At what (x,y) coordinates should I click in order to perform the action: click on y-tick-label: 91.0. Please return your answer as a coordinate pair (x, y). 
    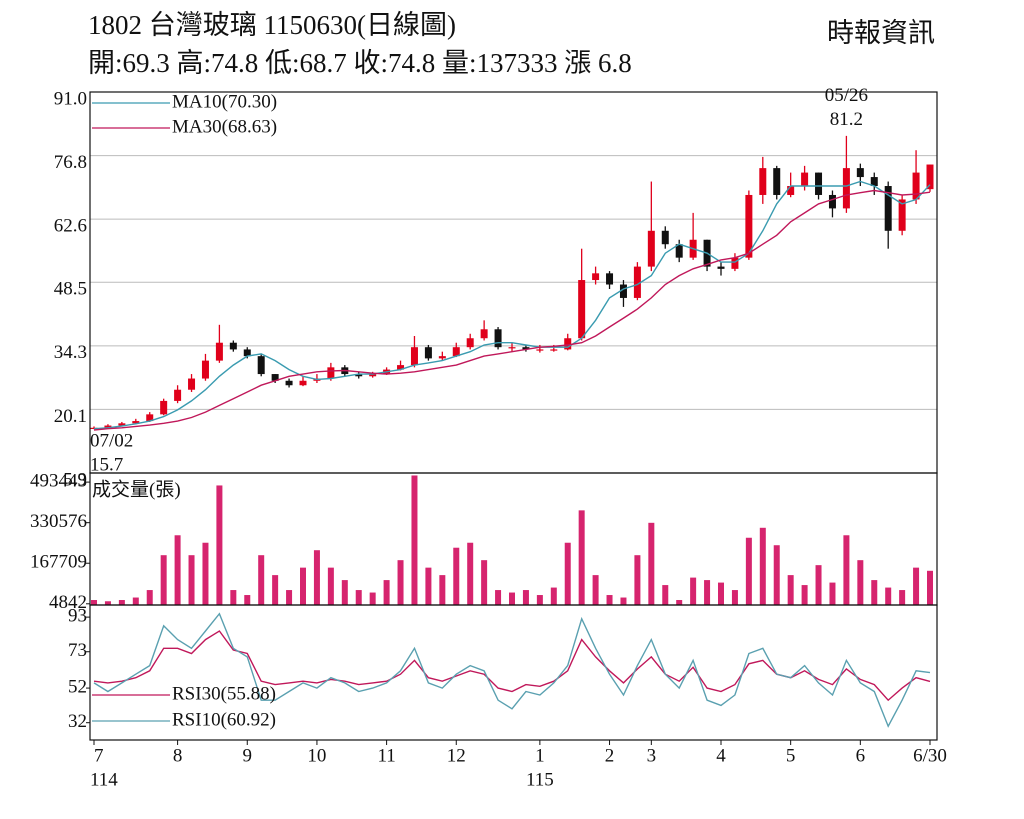
    Looking at the image, I should click on (70, 98).